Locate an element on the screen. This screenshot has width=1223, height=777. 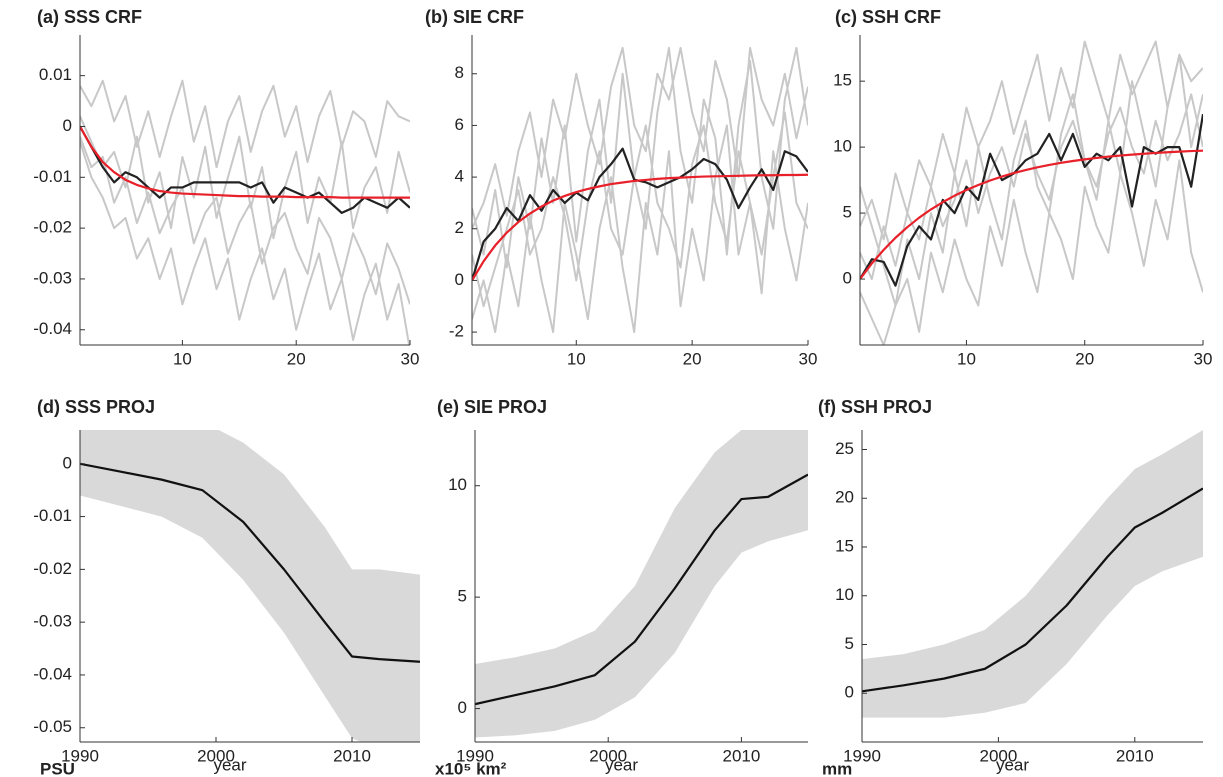
panel-title: (d) SSS PROJ is located at coordinates (96, 407).